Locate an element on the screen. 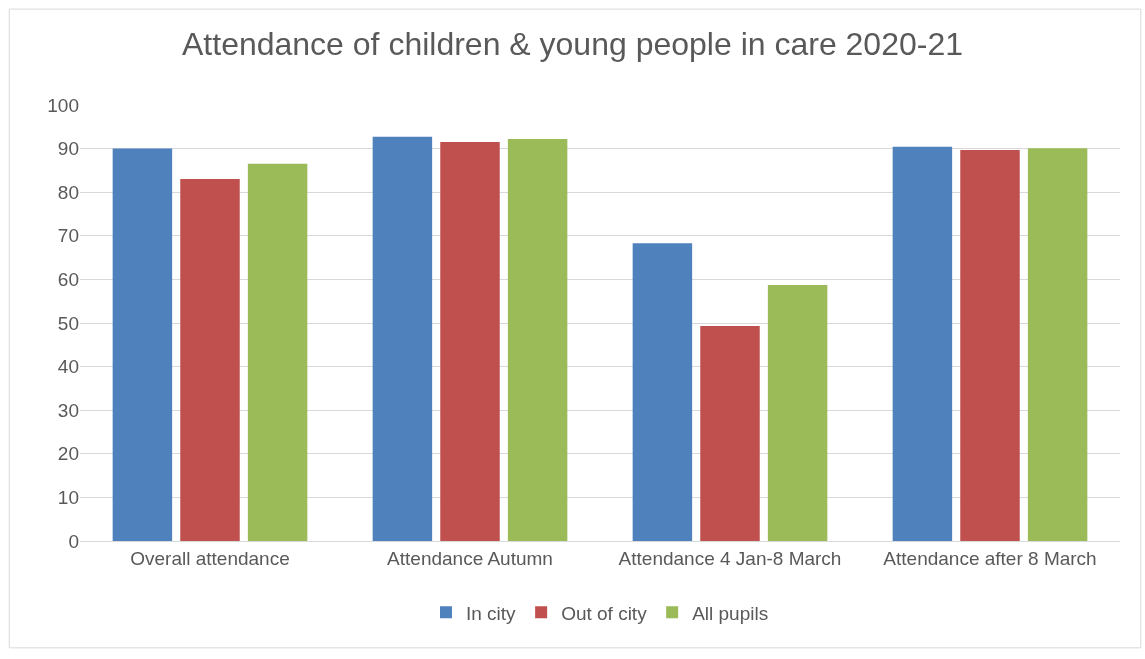  y-tick-label: 60 is located at coordinates (68, 280).